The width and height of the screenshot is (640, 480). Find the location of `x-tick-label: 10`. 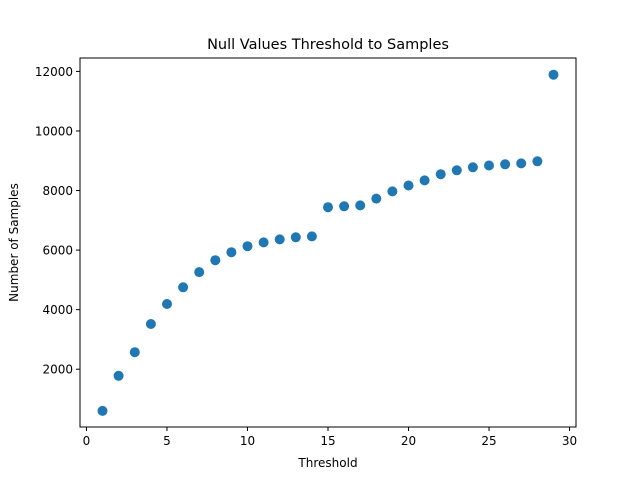

x-tick-label: 10 is located at coordinates (247, 441).